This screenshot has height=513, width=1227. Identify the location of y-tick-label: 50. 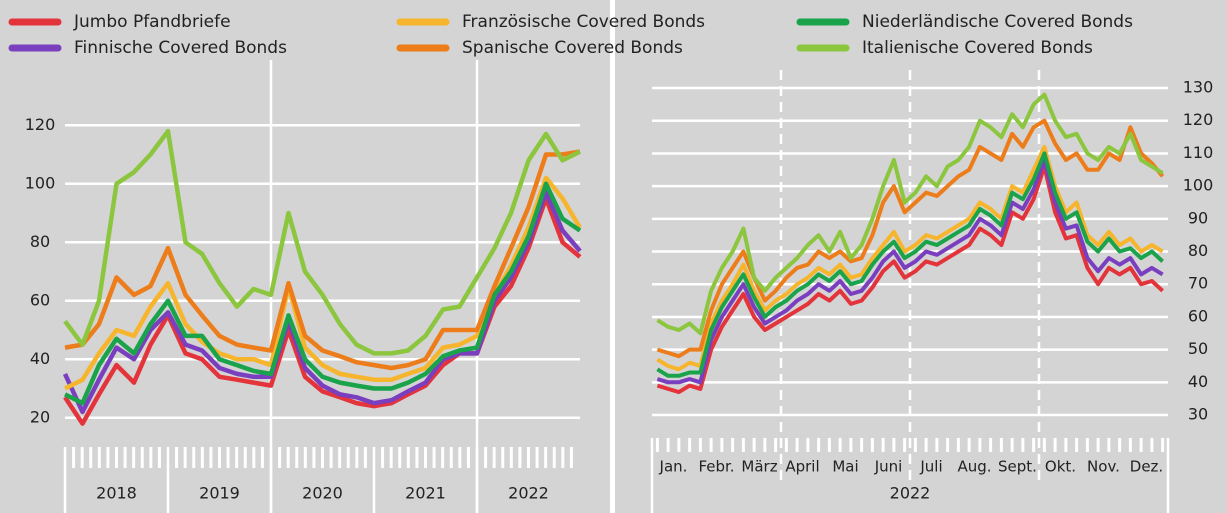
(1198, 348).